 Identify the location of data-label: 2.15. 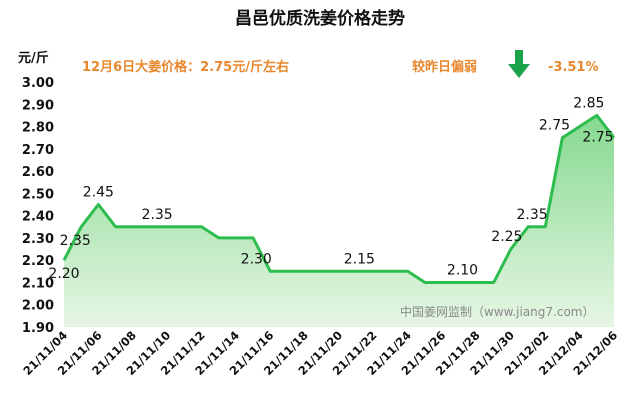
(359, 259).